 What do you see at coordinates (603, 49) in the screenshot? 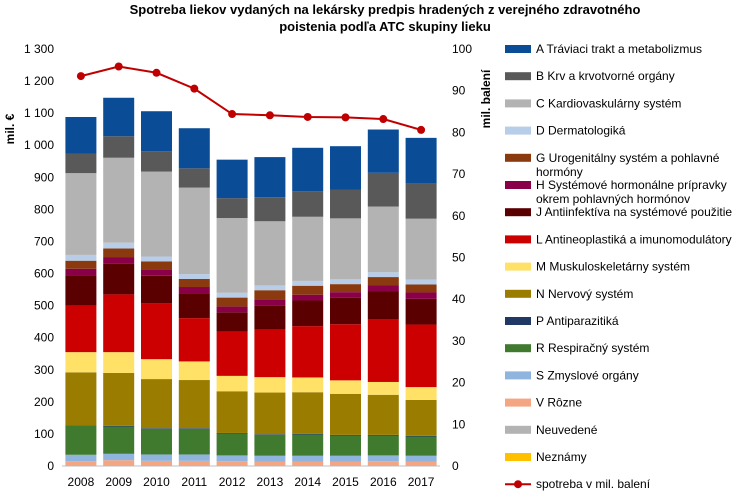
I see `legend-item: A Tráviaci trakt a metabolizmus` at bounding box center [603, 49].